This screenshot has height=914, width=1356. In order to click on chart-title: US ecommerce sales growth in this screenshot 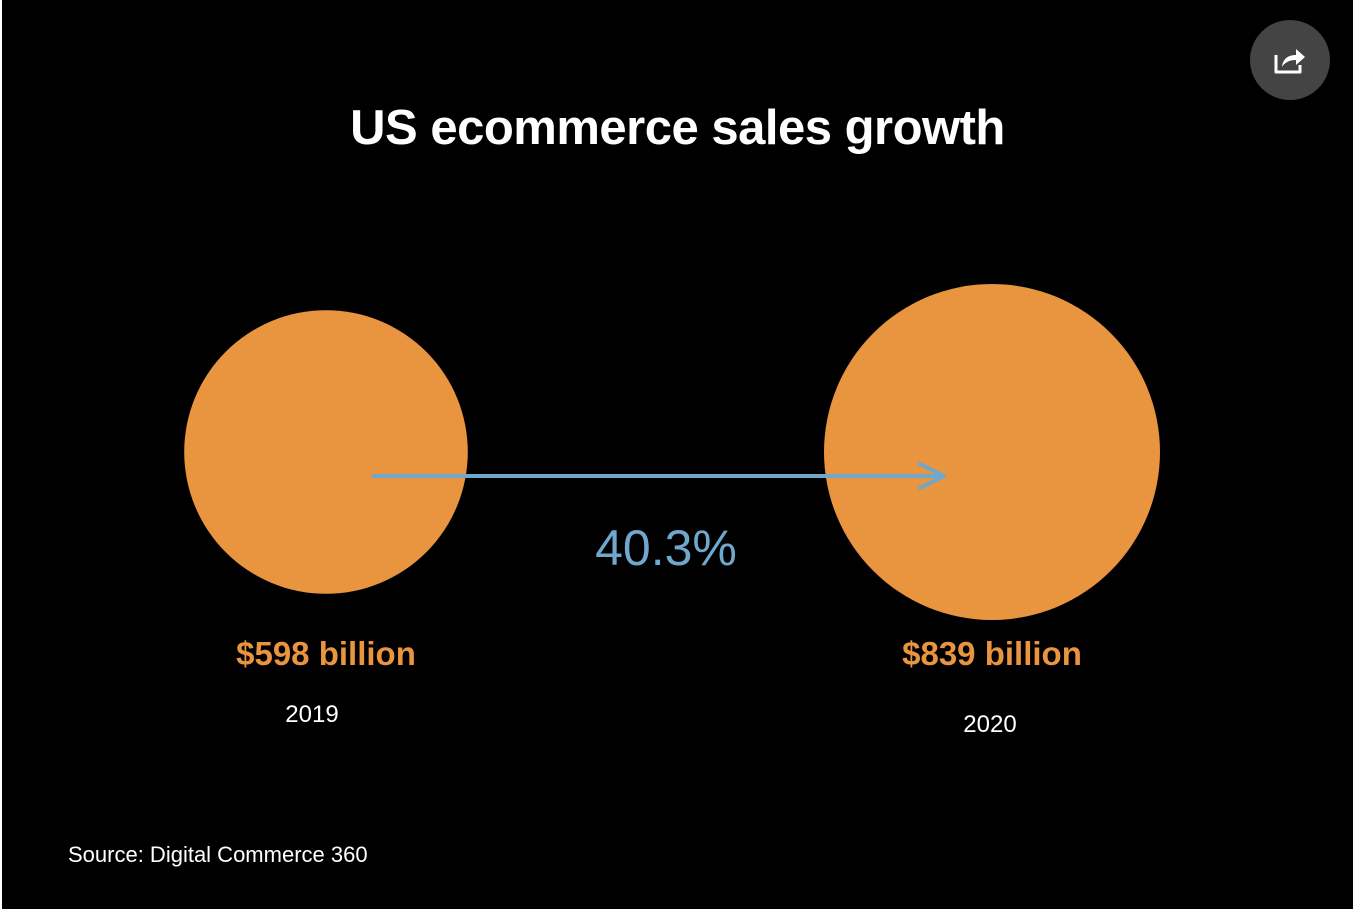, I will do `click(677, 128)`.